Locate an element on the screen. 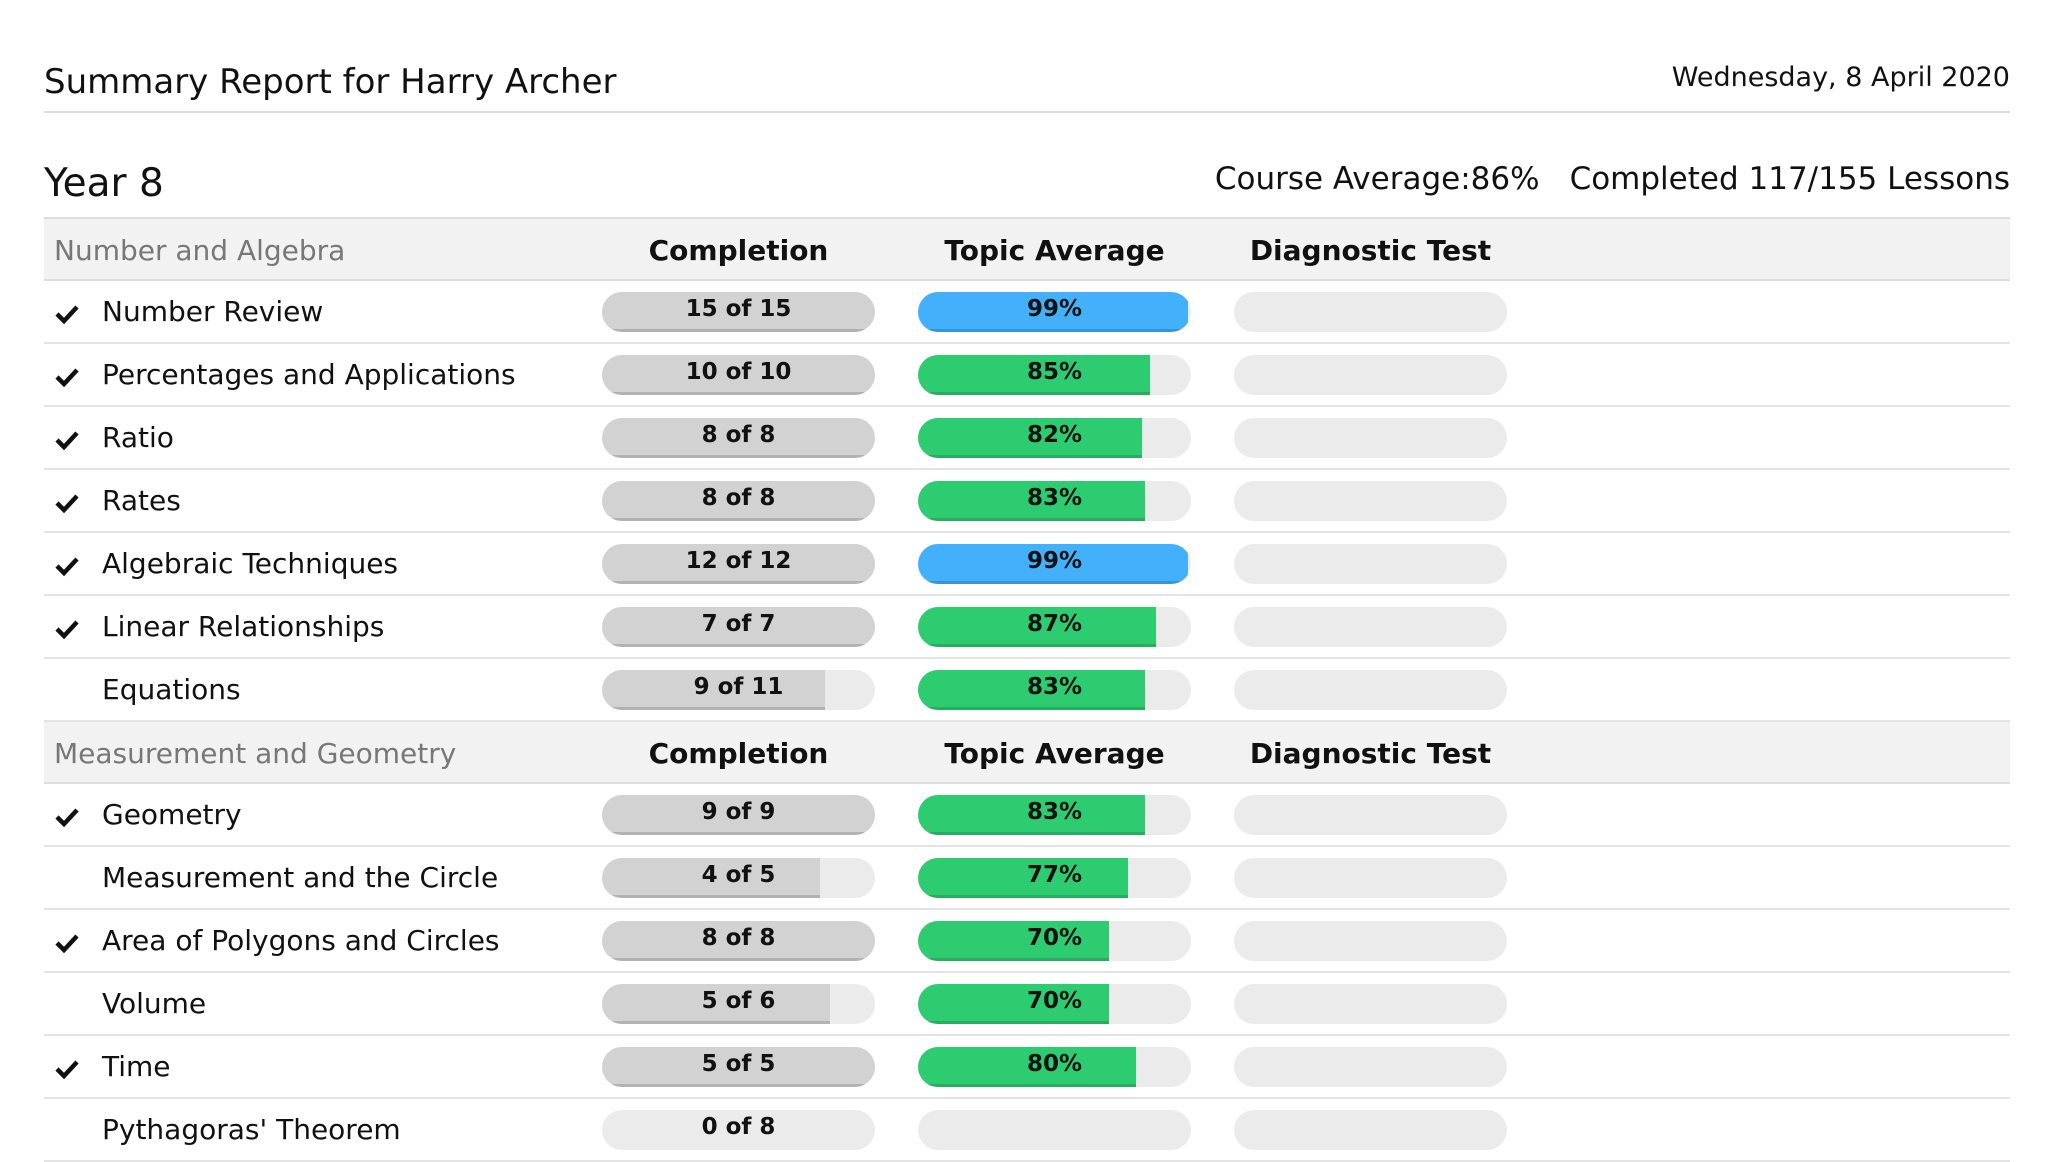  topic-row: Volume 5 of 6 70% is located at coordinates (1027, 1004).